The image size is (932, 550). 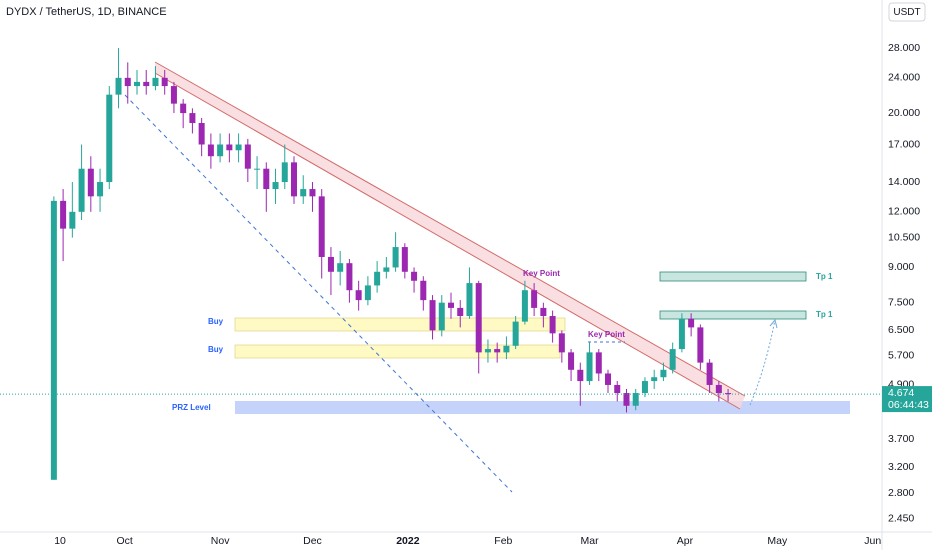 What do you see at coordinates (904, 237) in the screenshot?
I see `y-tick-label: 10.500` at bounding box center [904, 237].